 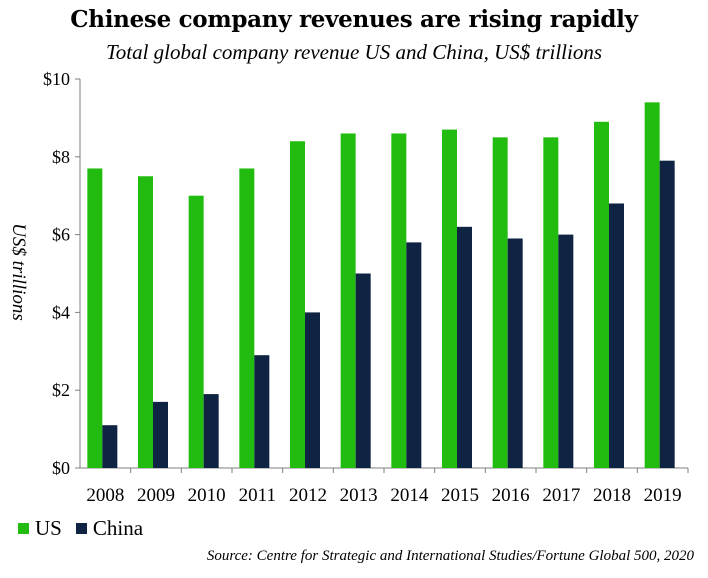 What do you see at coordinates (156, 495) in the screenshot?
I see `x-tick-label: 2009` at bounding box center [156, 495].